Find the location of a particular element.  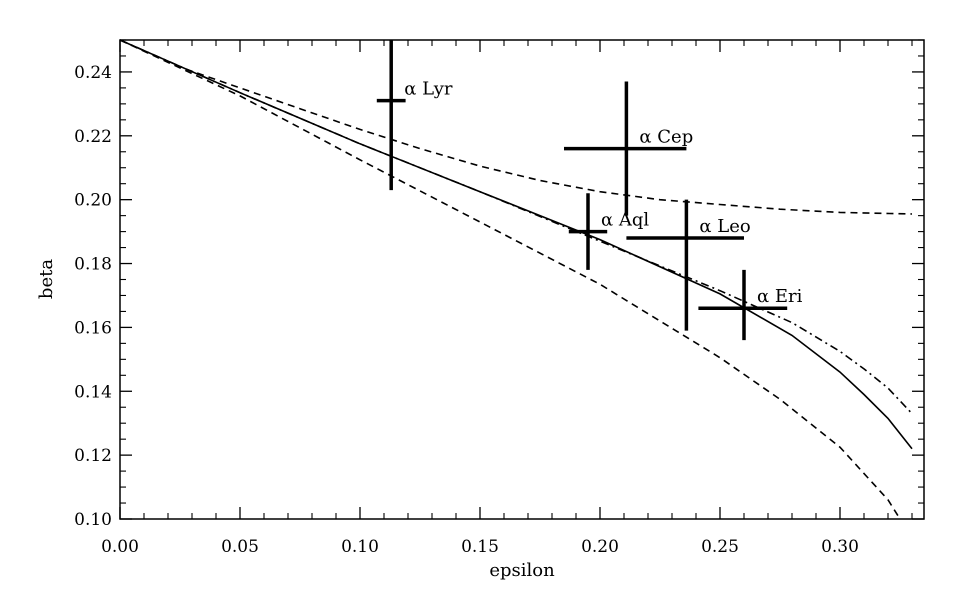

star-label: α Leo is located at coordinates (724, 226).